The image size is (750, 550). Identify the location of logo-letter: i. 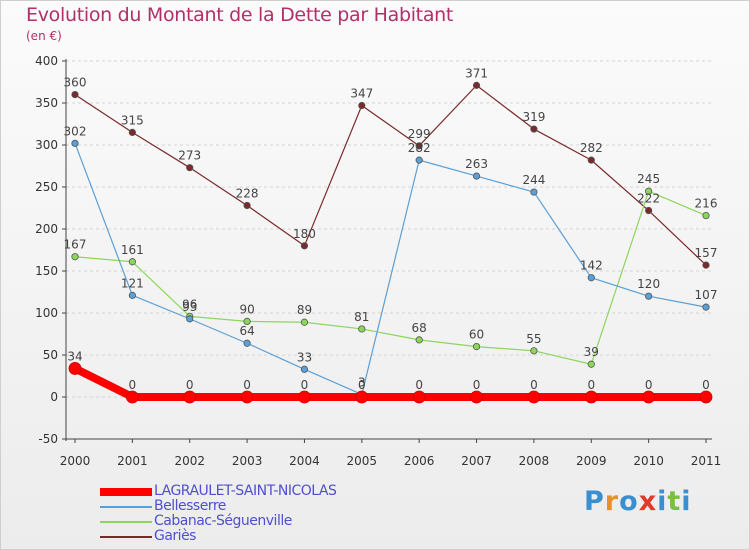
(662, 501).